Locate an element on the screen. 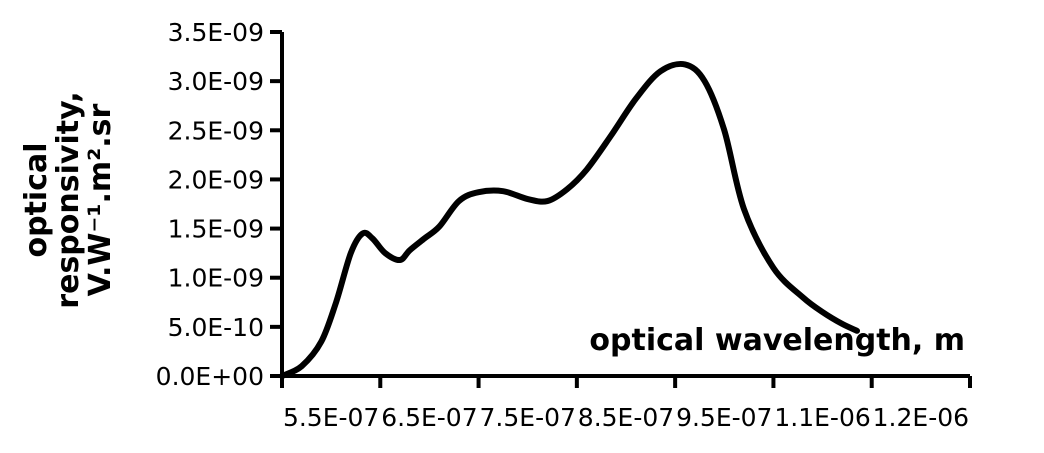 Image resolution: width=1044 pixels, height=453 pixels. y-axis-title: optical responsivity, V.W⁻¹.m².sr is located at coordinates (68, 199).